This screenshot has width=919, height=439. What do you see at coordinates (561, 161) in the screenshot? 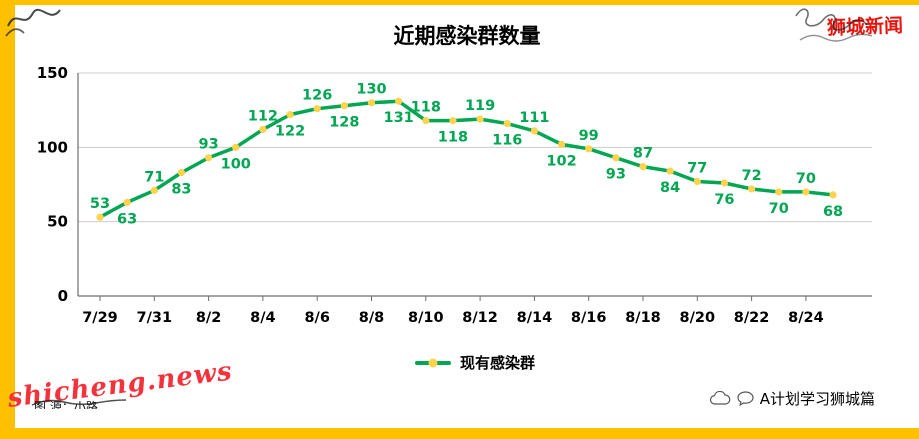
I see `svg-text: 102` at bounding box center [561, 161].